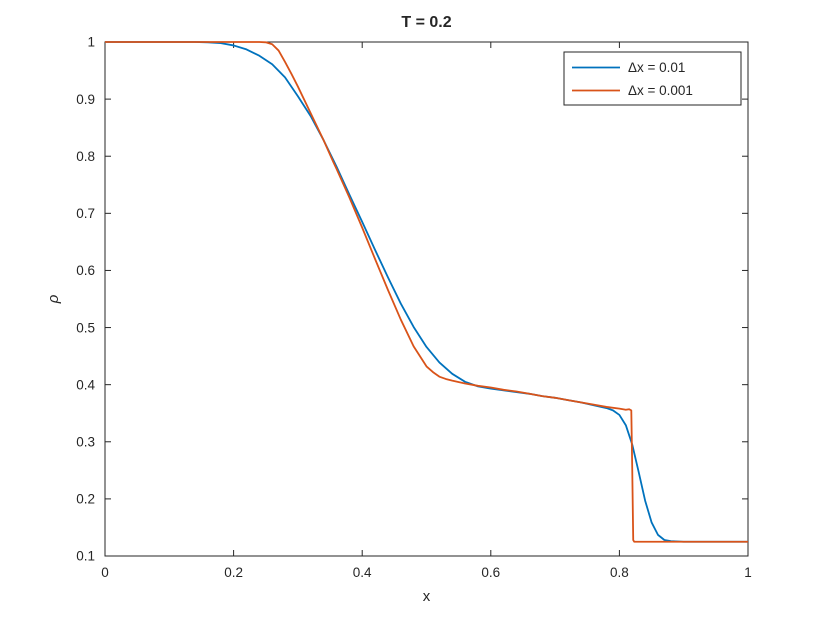 This screenshot has height=623, width=830. Describe the element at coordinates (362, 572) in the screenshot. I see `x-tick-label: 0.4` at that location.